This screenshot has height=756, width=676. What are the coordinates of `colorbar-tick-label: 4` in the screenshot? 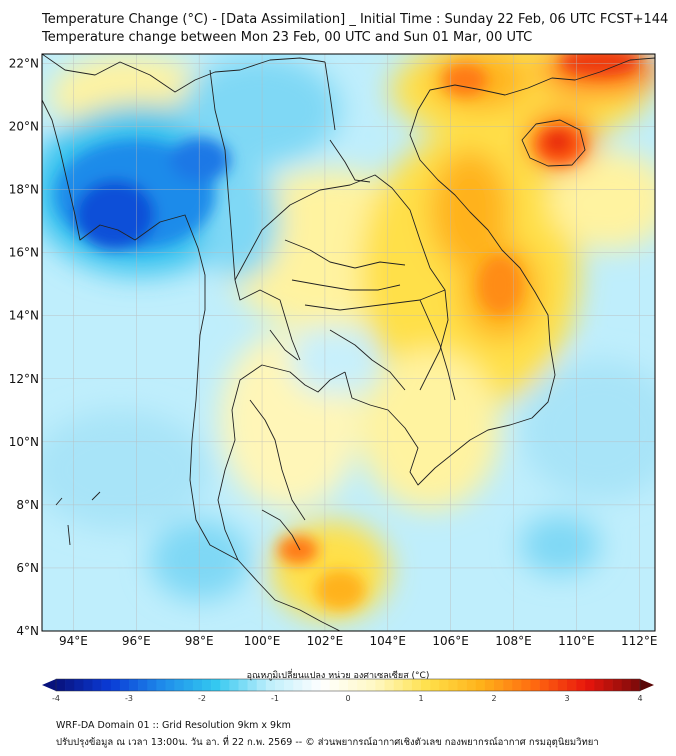 It's located at (639, 698).